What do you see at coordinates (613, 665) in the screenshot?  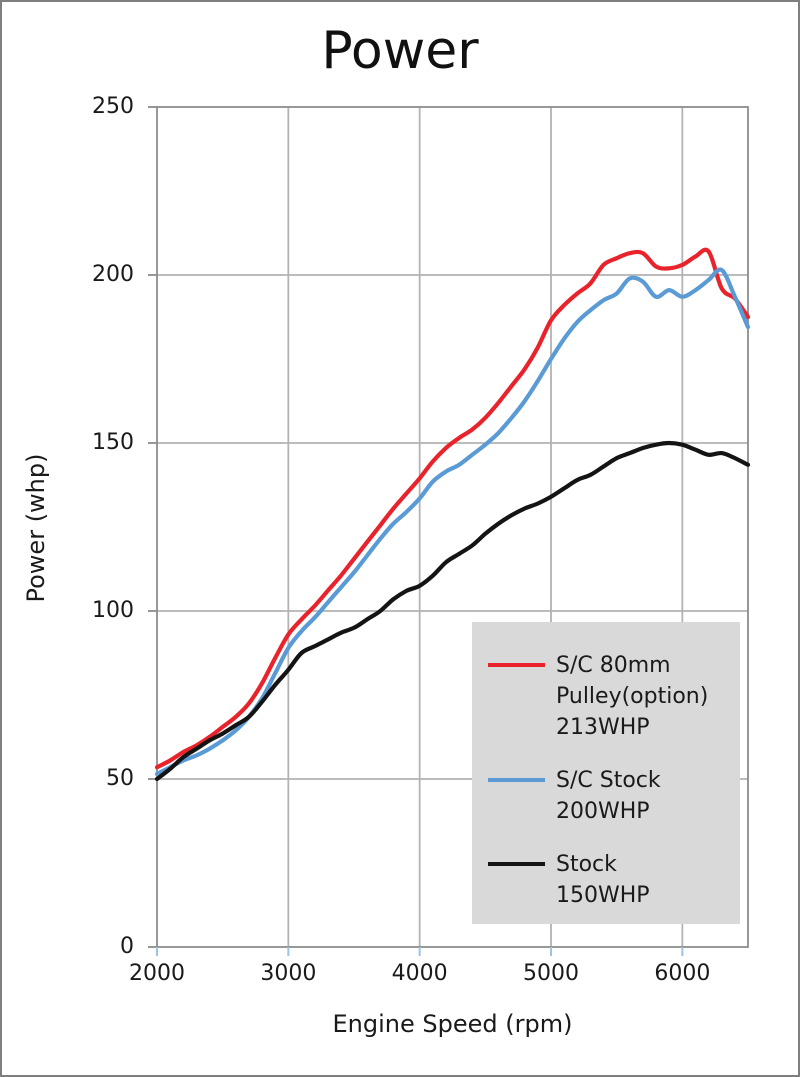 I see `legend-label-line: S/C 80mm` at bounding box center [613, 665].